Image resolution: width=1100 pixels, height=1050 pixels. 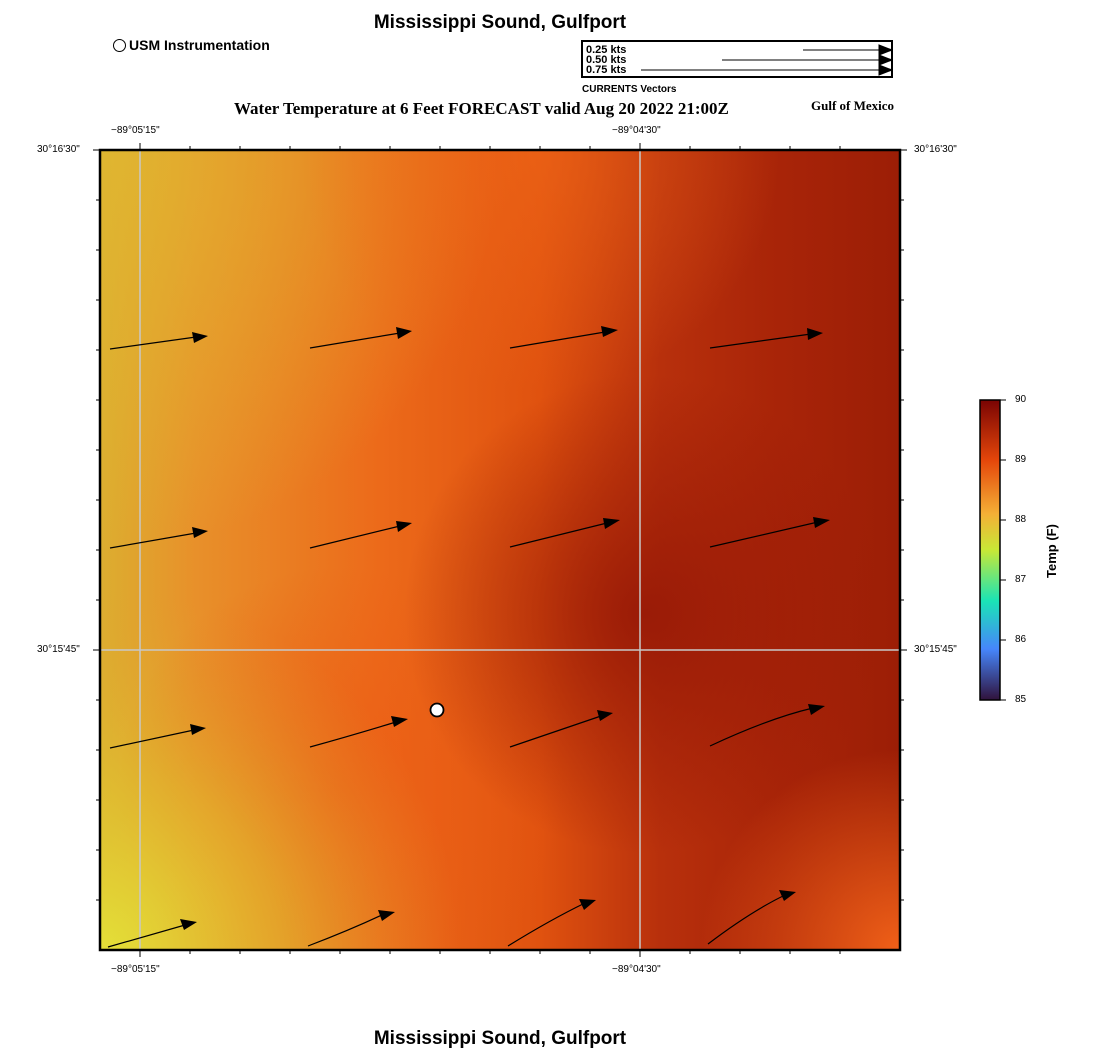 What do you see at coordinates (853, 105) in the screenshot?
I see `region-label: Gulf of Mexico` at bounding box center [853, 105].